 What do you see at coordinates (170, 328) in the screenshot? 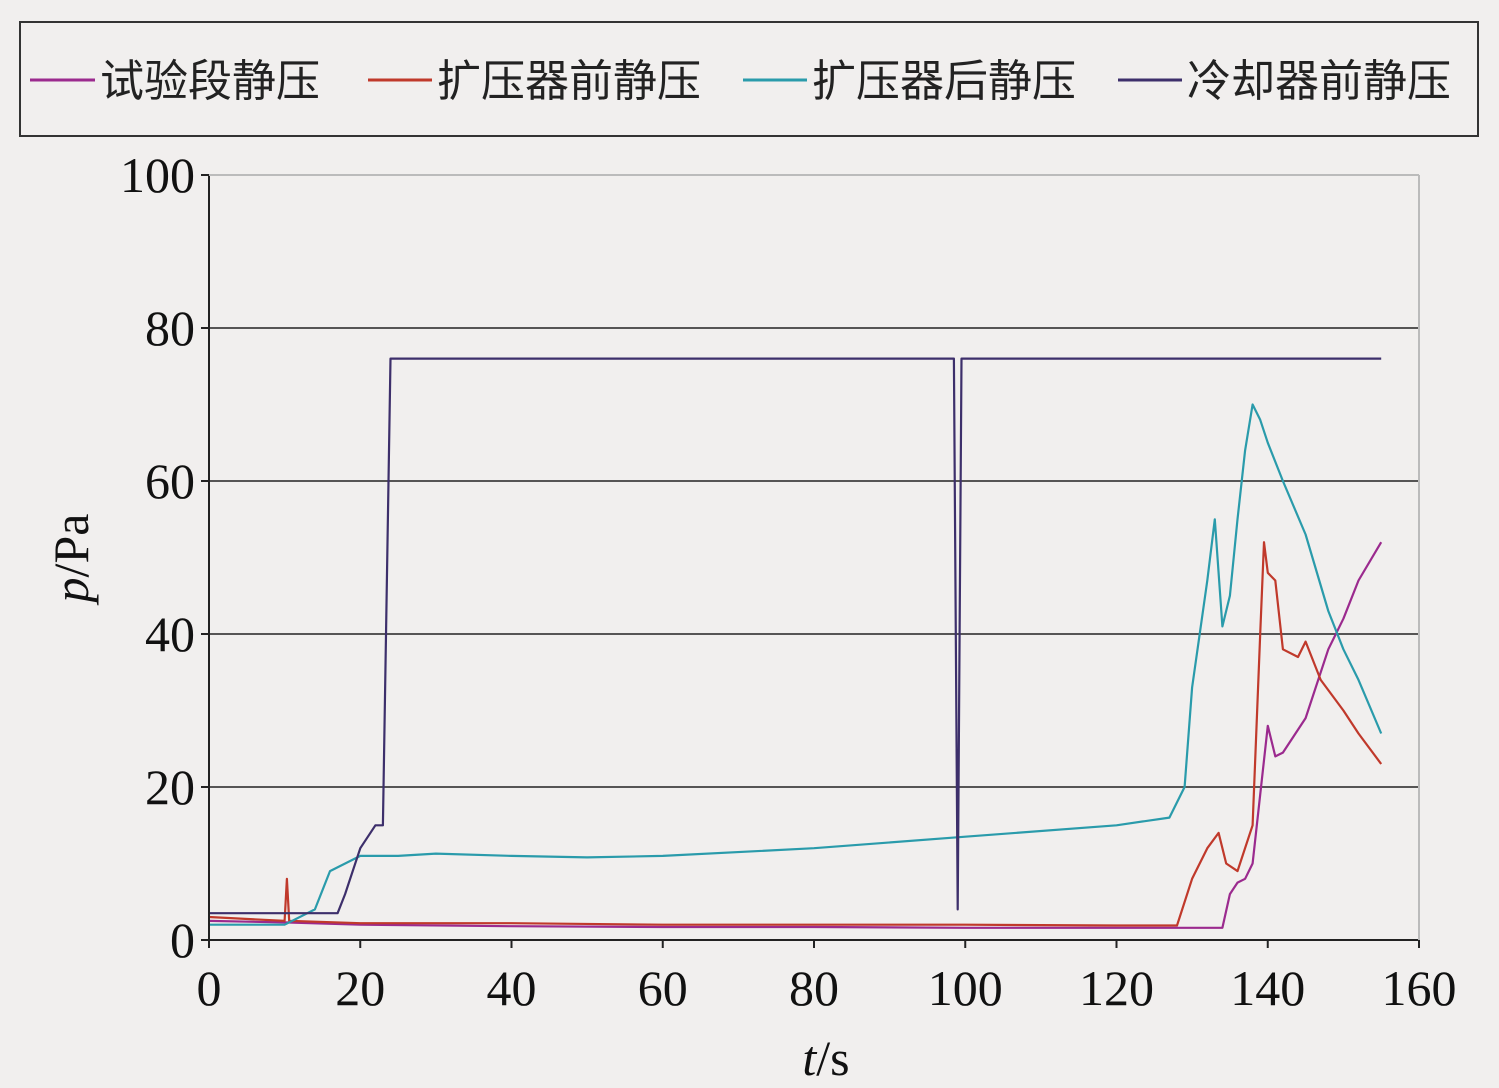
I see `y-tick-label-4: 80` at bounding box center [170, 328].